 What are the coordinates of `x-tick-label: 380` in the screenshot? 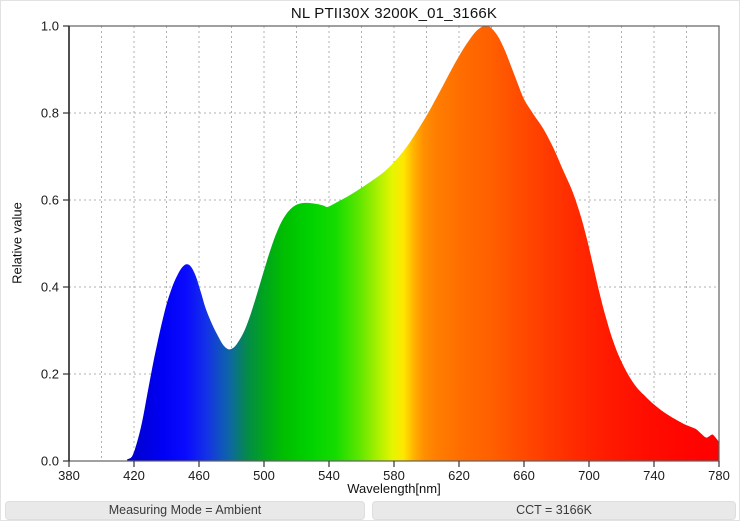 It's located at (69, 475).